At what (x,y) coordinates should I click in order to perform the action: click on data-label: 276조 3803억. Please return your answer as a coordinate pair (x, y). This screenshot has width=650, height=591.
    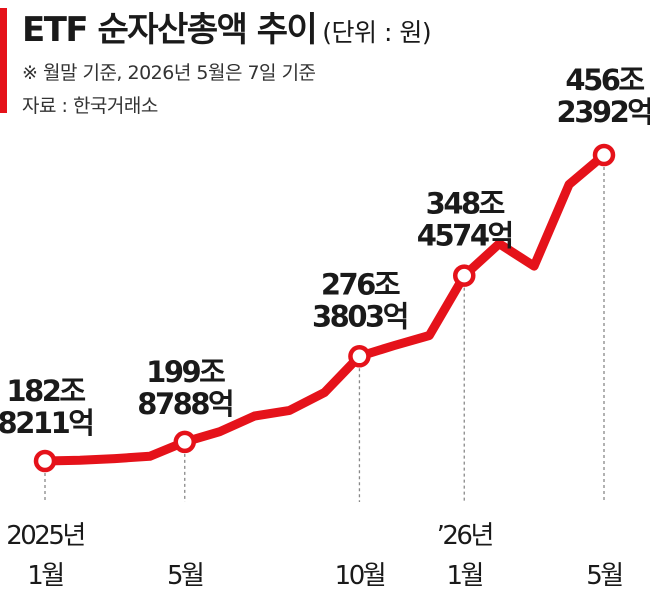
    Looking at the image, I should click on (359, 300).